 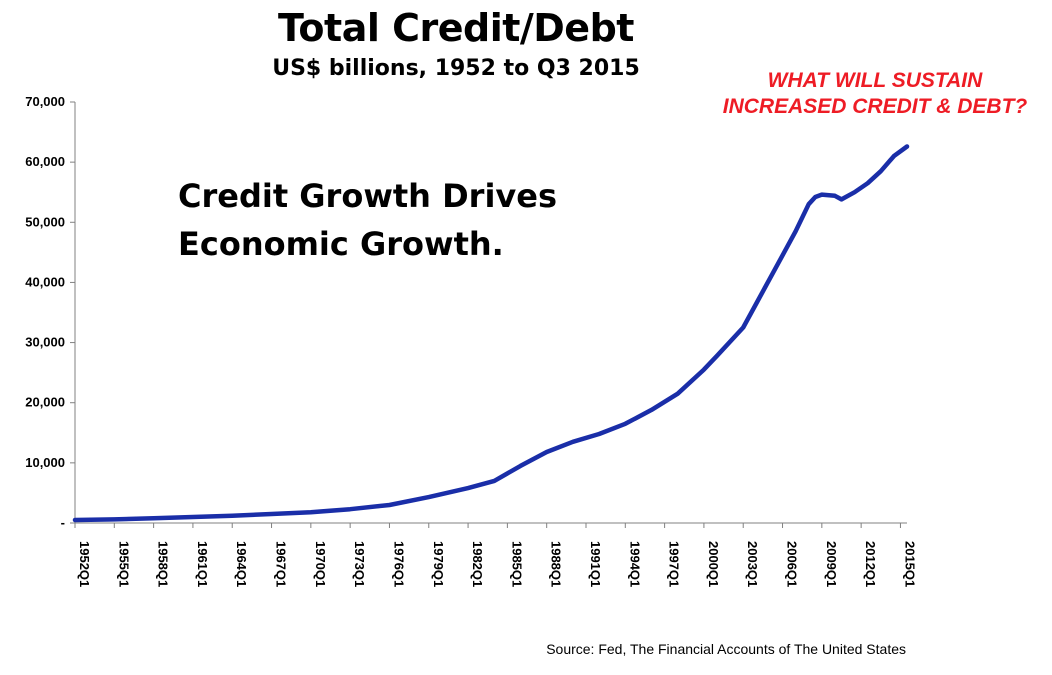 I want to click on x-tick-label: 1970Q1, so click(x=320, y=564).